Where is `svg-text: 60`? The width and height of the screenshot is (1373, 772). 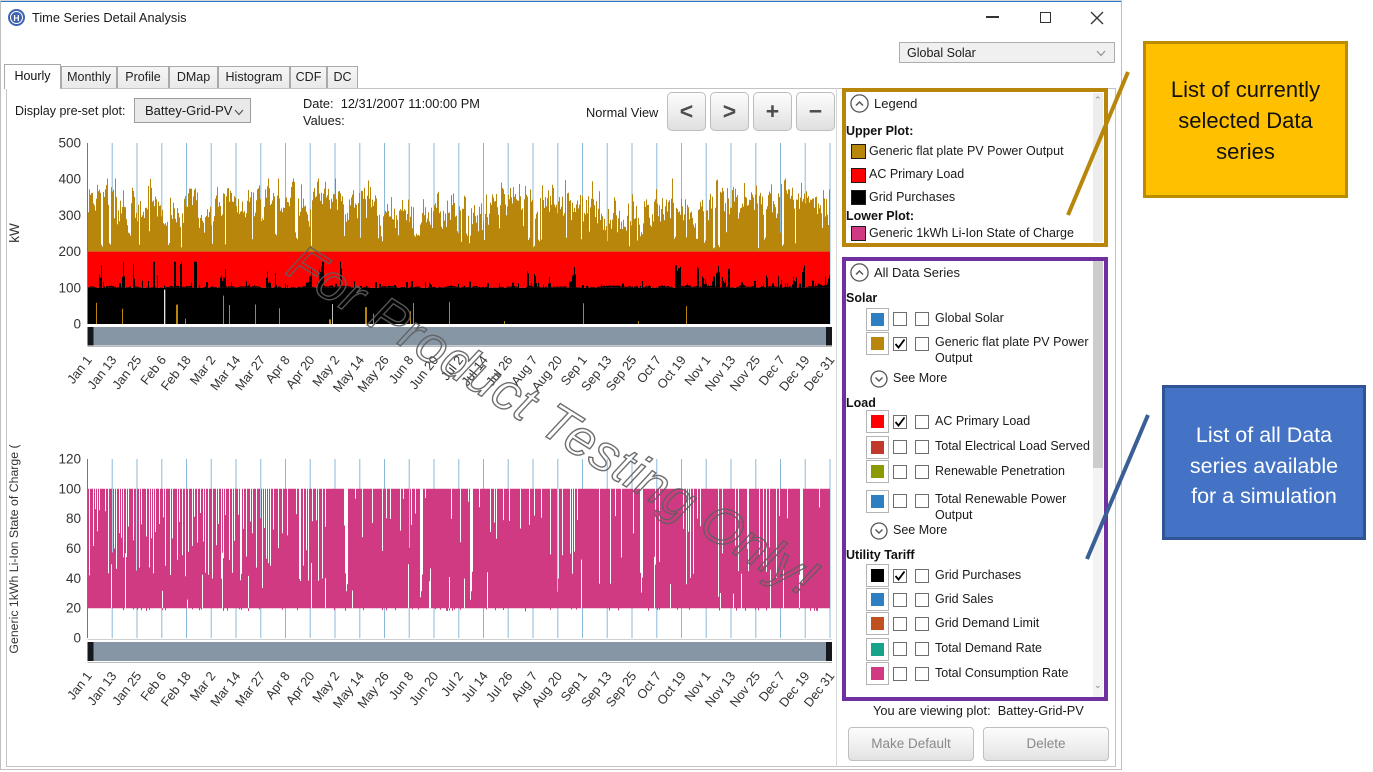
svg-text: 60 is located at coordinates (73, 548).